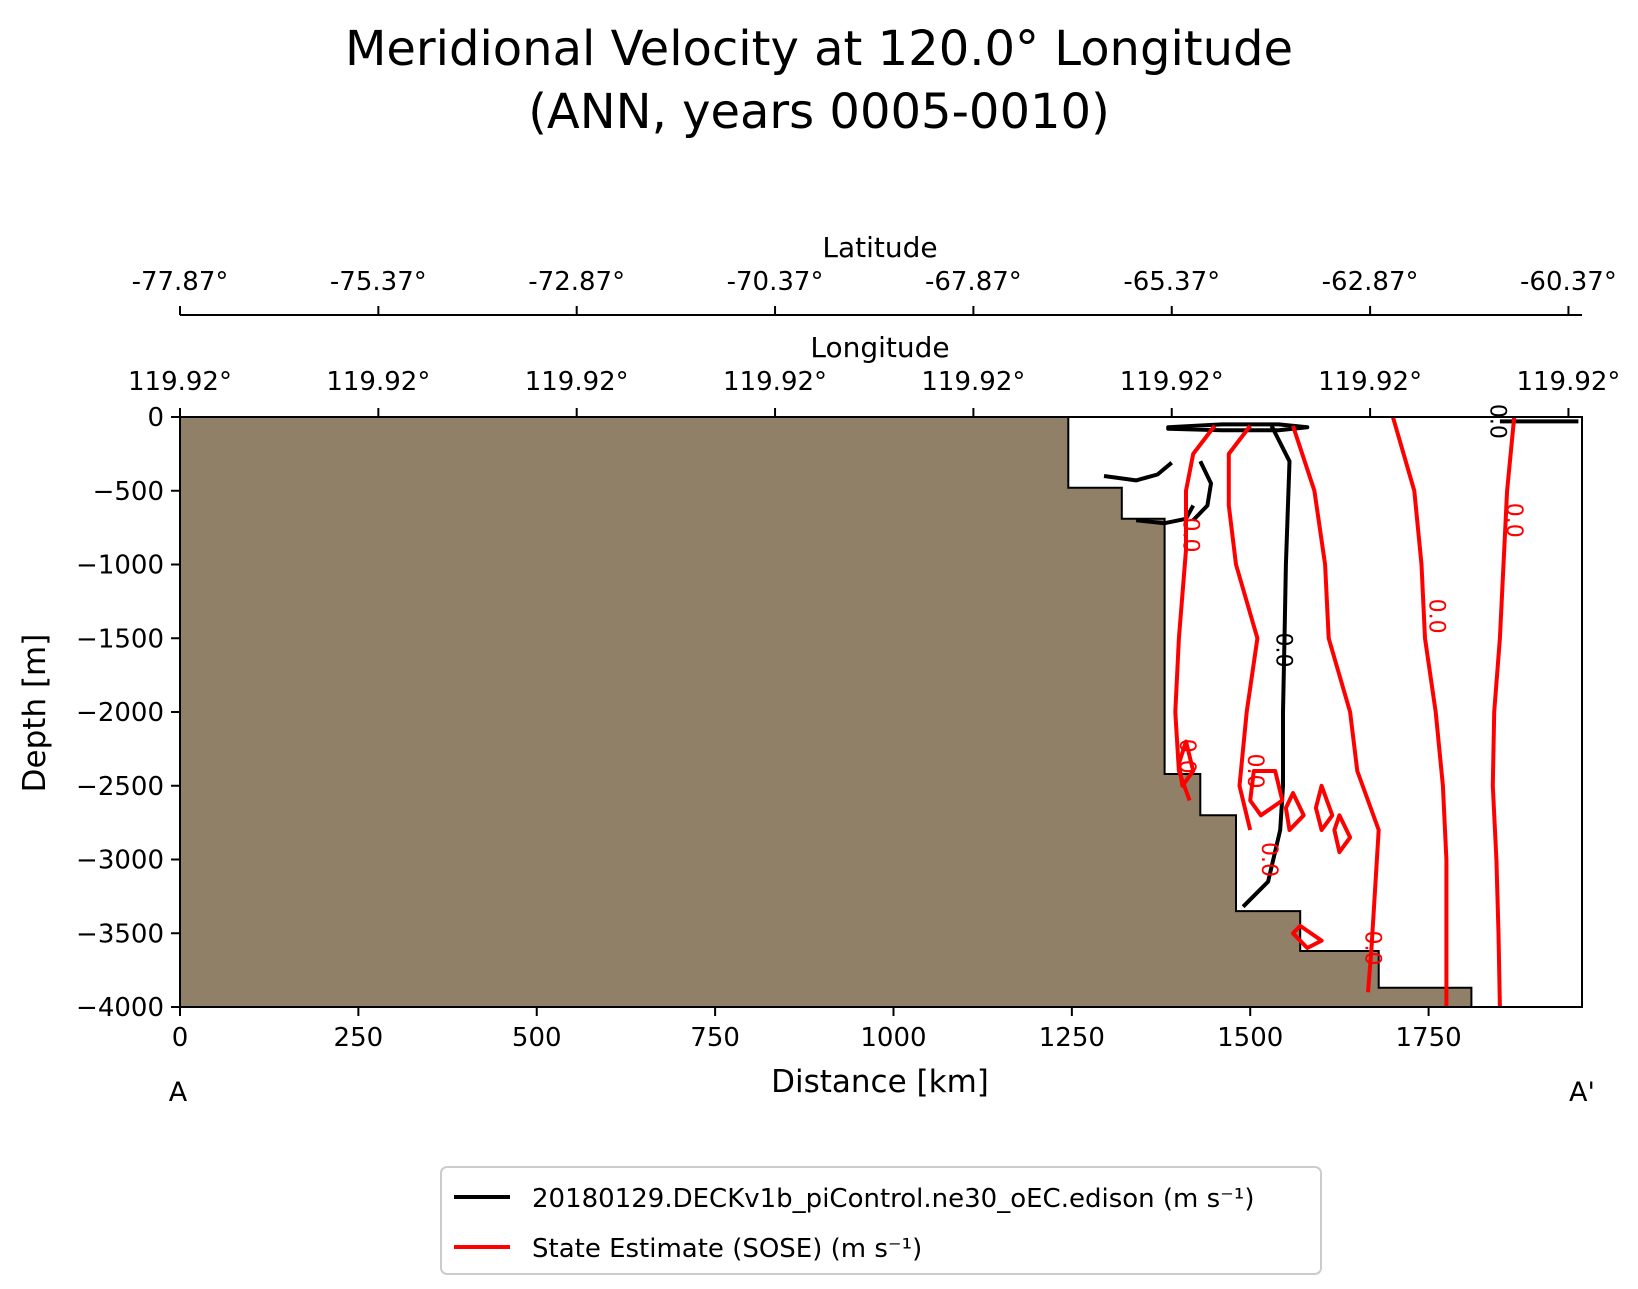 This screenshot has height=1289, width=1638. Describe the element at coordinates (120, 934) in the screenshot. I see `y-tick-label: −3500` at that location.